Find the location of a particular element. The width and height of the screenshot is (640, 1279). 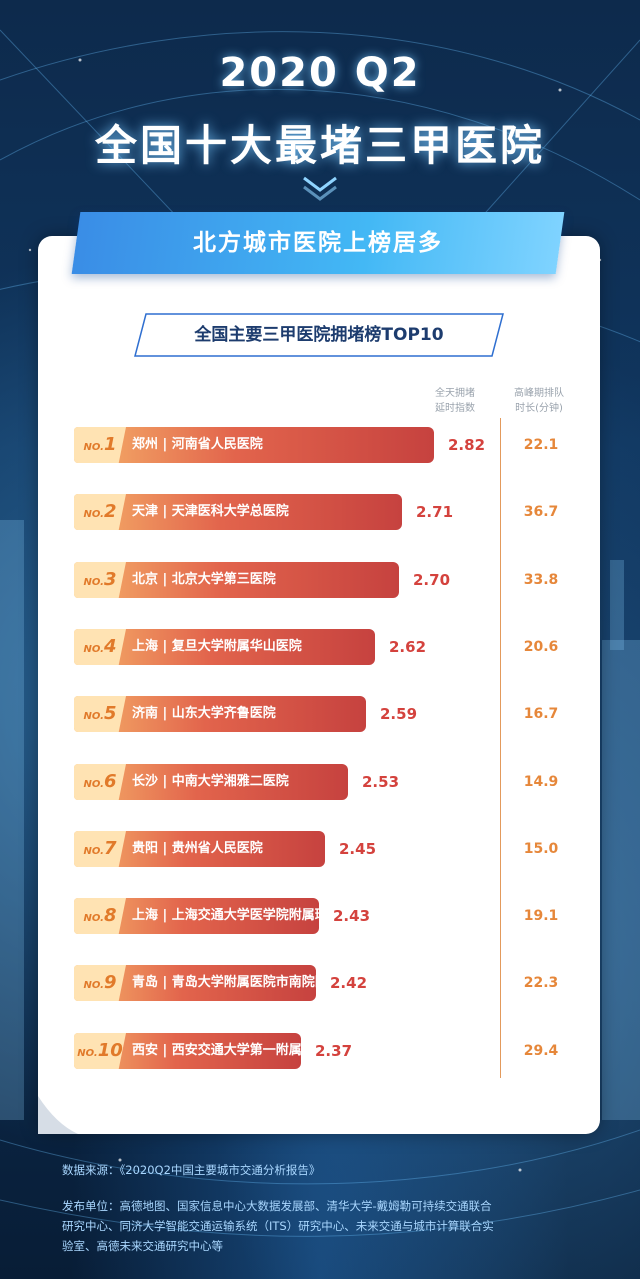

chart-title: 全国主要三甲医院拥堵榜TOP10 is located at coordinates (319, 335).